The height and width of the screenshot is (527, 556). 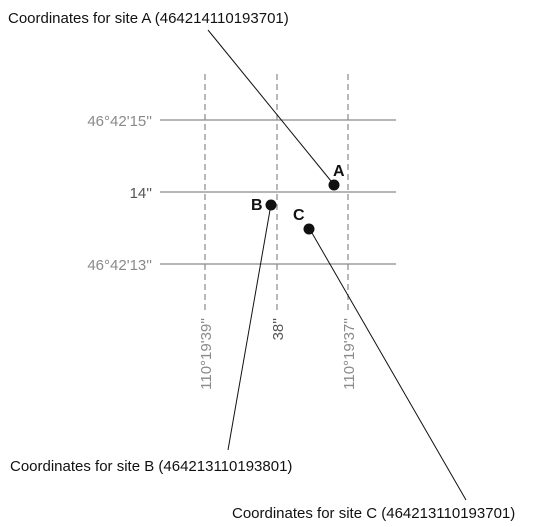 What do you see at coordinates (141, 193) in the screenshot?
I see `latitude-label: 14''` at bounding box center [141, 193].